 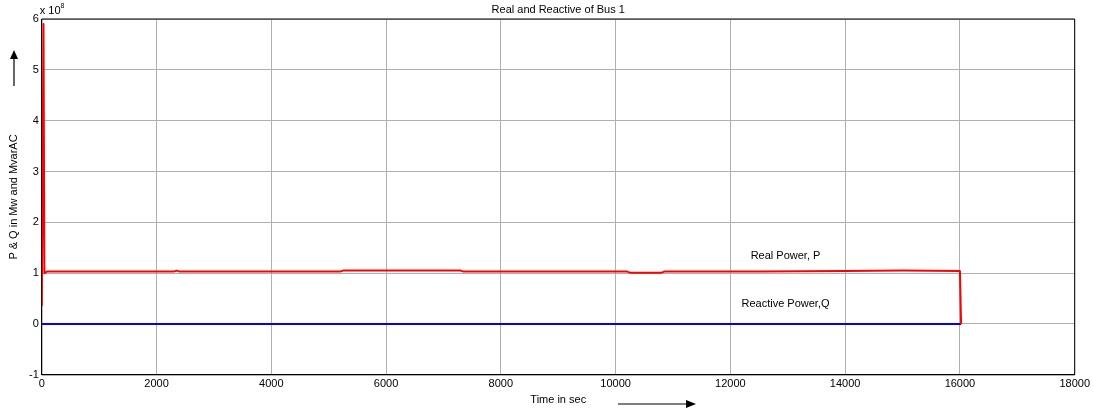 I want to click on x-tick-label: 14000, so click(x=845, y=383).